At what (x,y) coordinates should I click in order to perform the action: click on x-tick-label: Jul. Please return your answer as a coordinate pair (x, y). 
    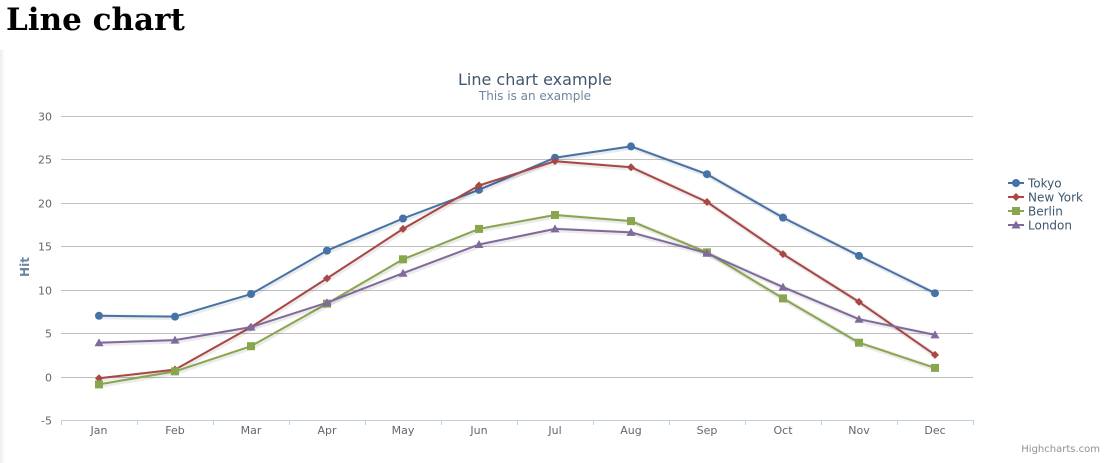
    Looking at the image, I should click on (554, 430).